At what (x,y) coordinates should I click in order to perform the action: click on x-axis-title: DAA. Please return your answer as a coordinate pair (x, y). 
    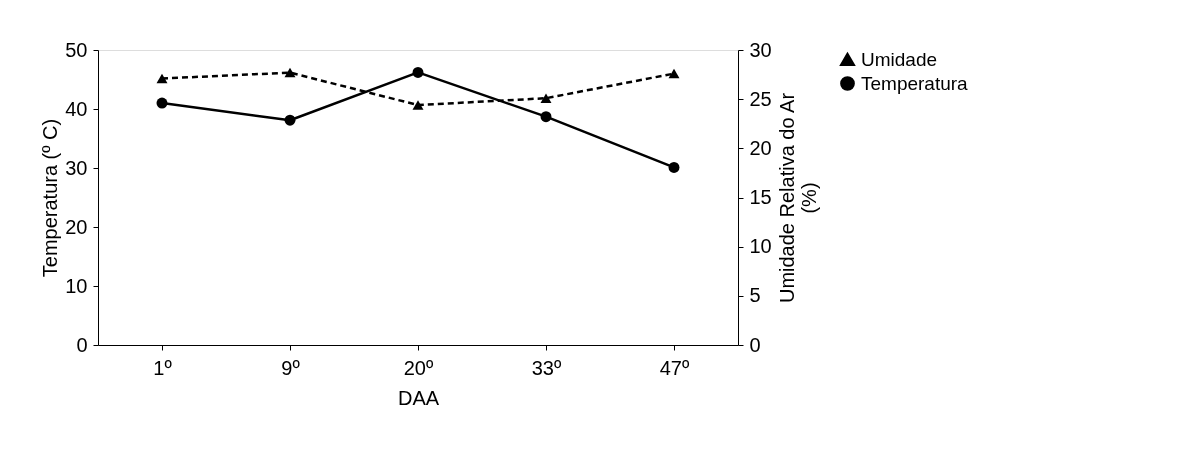
    Looking at the image, I should click on (418, 397).